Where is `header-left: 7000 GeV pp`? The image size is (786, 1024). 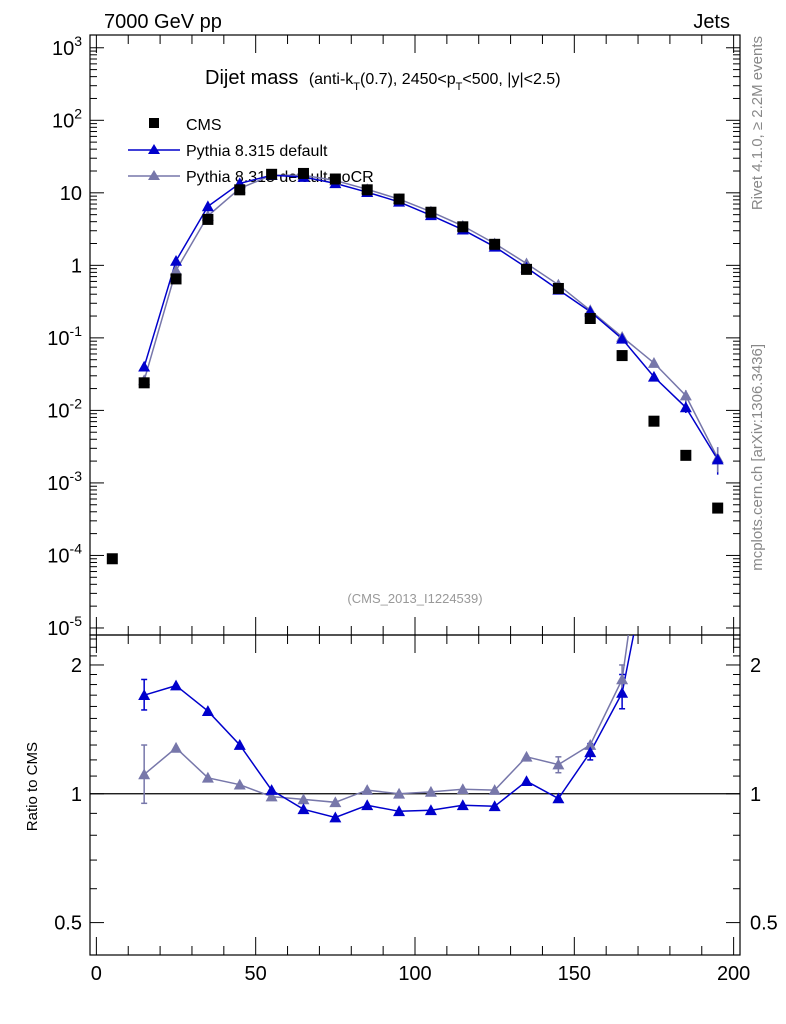 header-left: 7000 GeV pp is located at coordinates (163, 22).